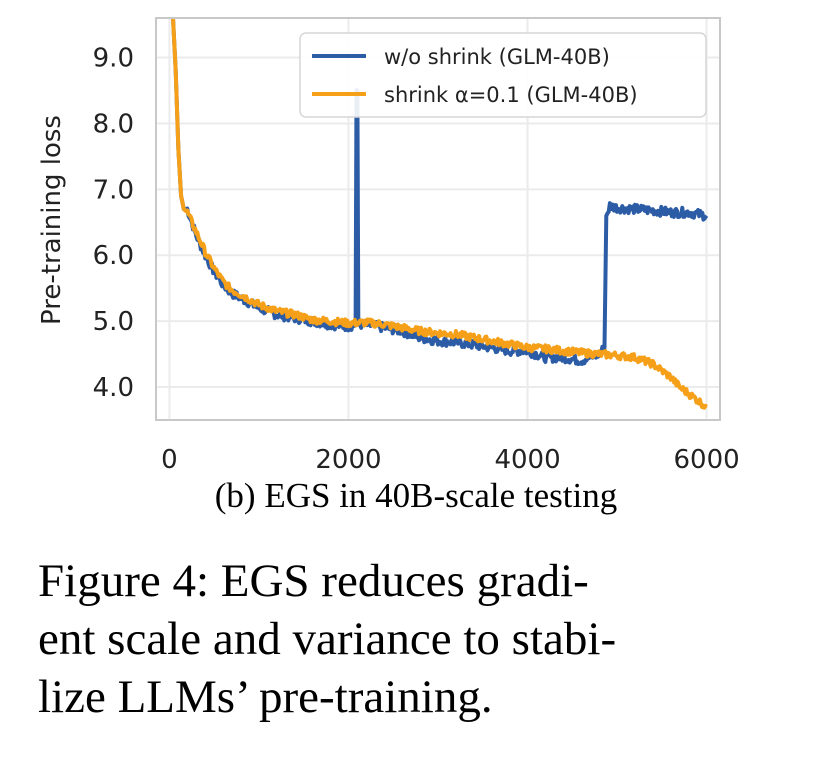 This screenshot has height=762, width=832. I want to click on y-tick-label: 4.0, so click(113, 388).